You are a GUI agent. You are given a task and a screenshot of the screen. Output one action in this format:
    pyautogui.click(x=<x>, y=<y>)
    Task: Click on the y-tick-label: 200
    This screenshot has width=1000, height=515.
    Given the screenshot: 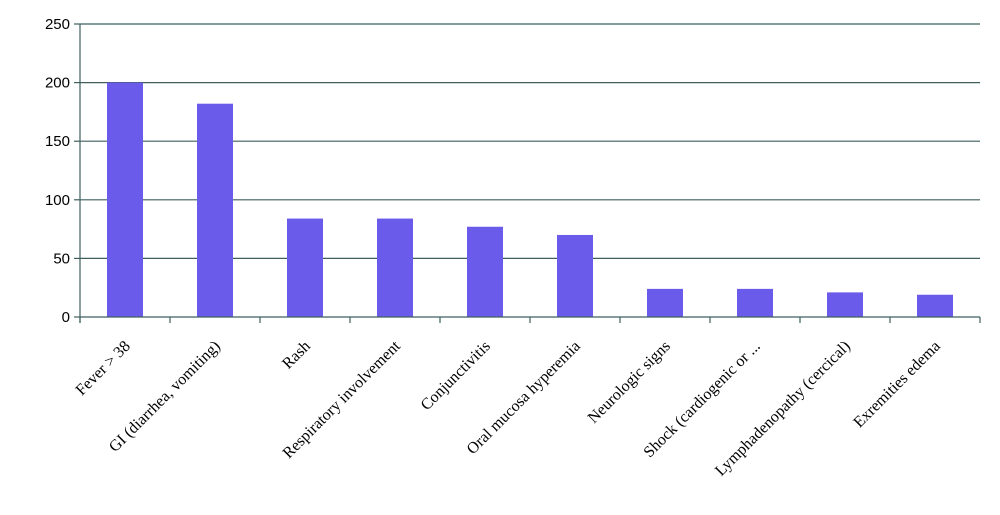 What is the action you would take?
    pyautogui.click(x=57, y=83)
    